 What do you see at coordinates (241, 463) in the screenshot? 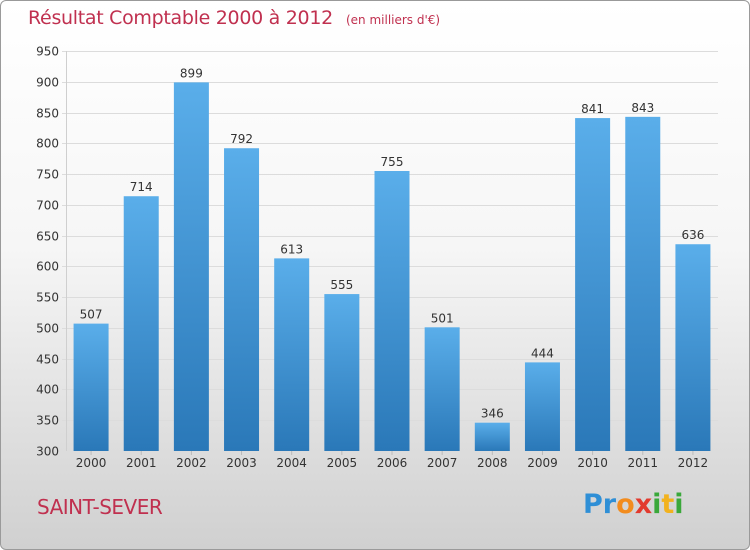
I see `x-tick-label-2003: 2003` at bounding box center [241, 463].